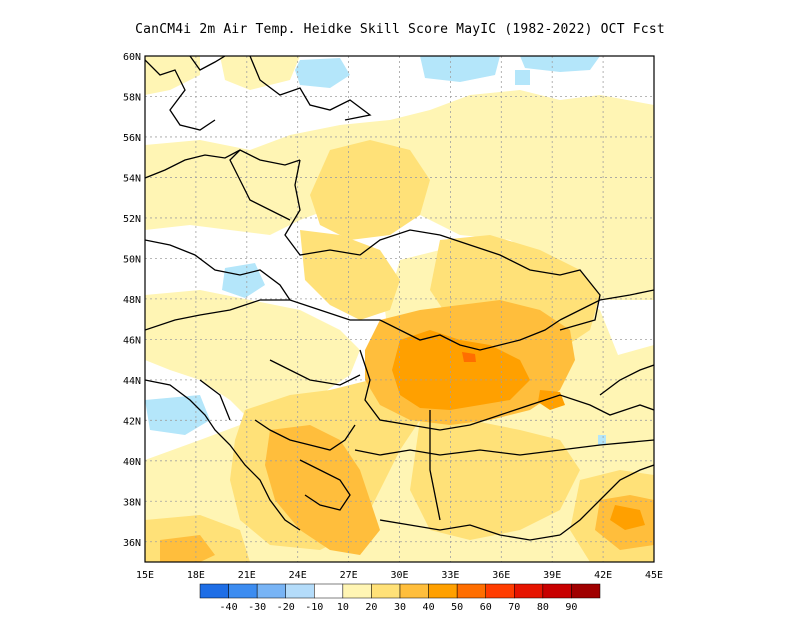 The width and height of the screenshot is (800, 618). What do you see at coordinates (132, 462) in the screenshot?
I see `lat-tick-label: 40N` at bounding box center [132, 462].